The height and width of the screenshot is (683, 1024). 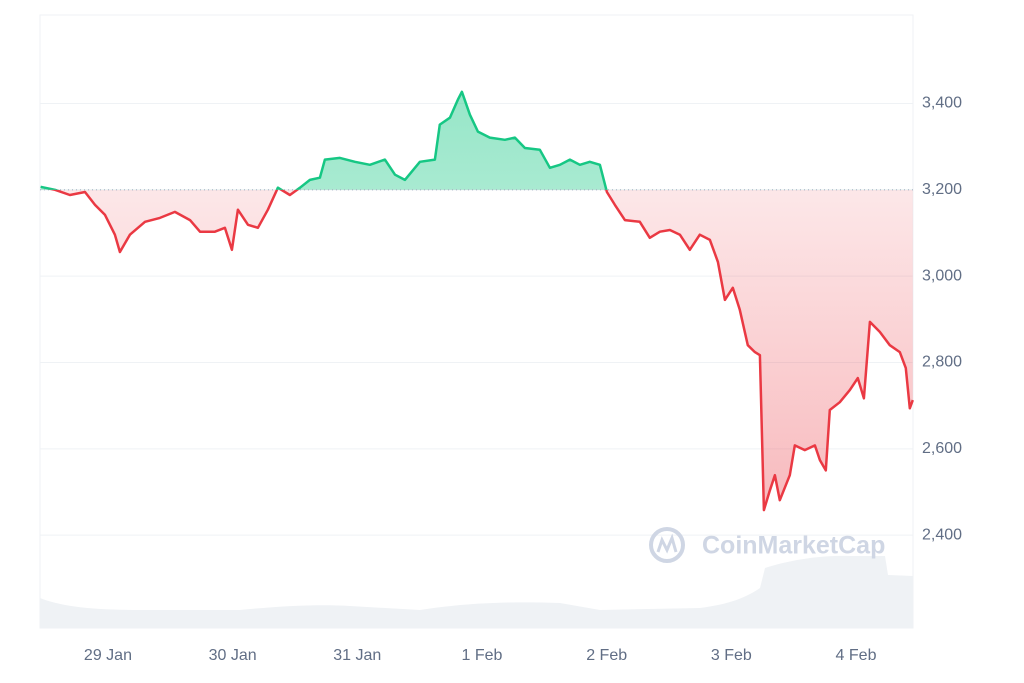 I want to click on price-line-up, so click(x=324, y=140).